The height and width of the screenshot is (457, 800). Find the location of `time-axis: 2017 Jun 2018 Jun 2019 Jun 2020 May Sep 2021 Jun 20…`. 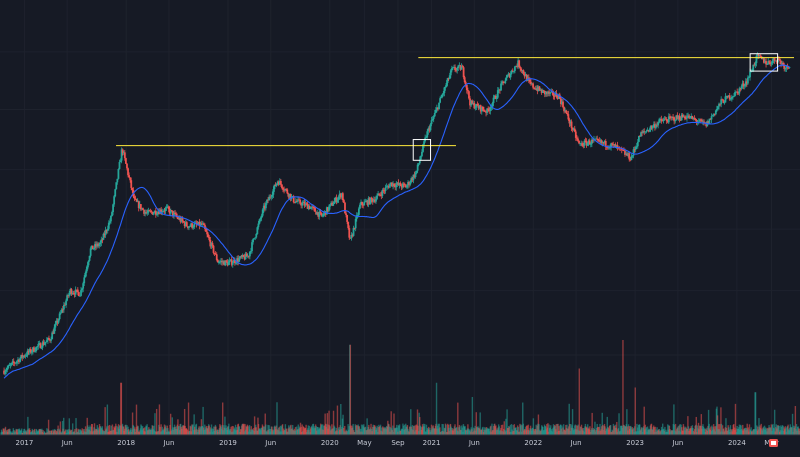

time-axis: 2017 Jun 2018 Jun 2019 Jun 2020 May Sep 2021 Jun 20… is located at coordinates (397, 443).